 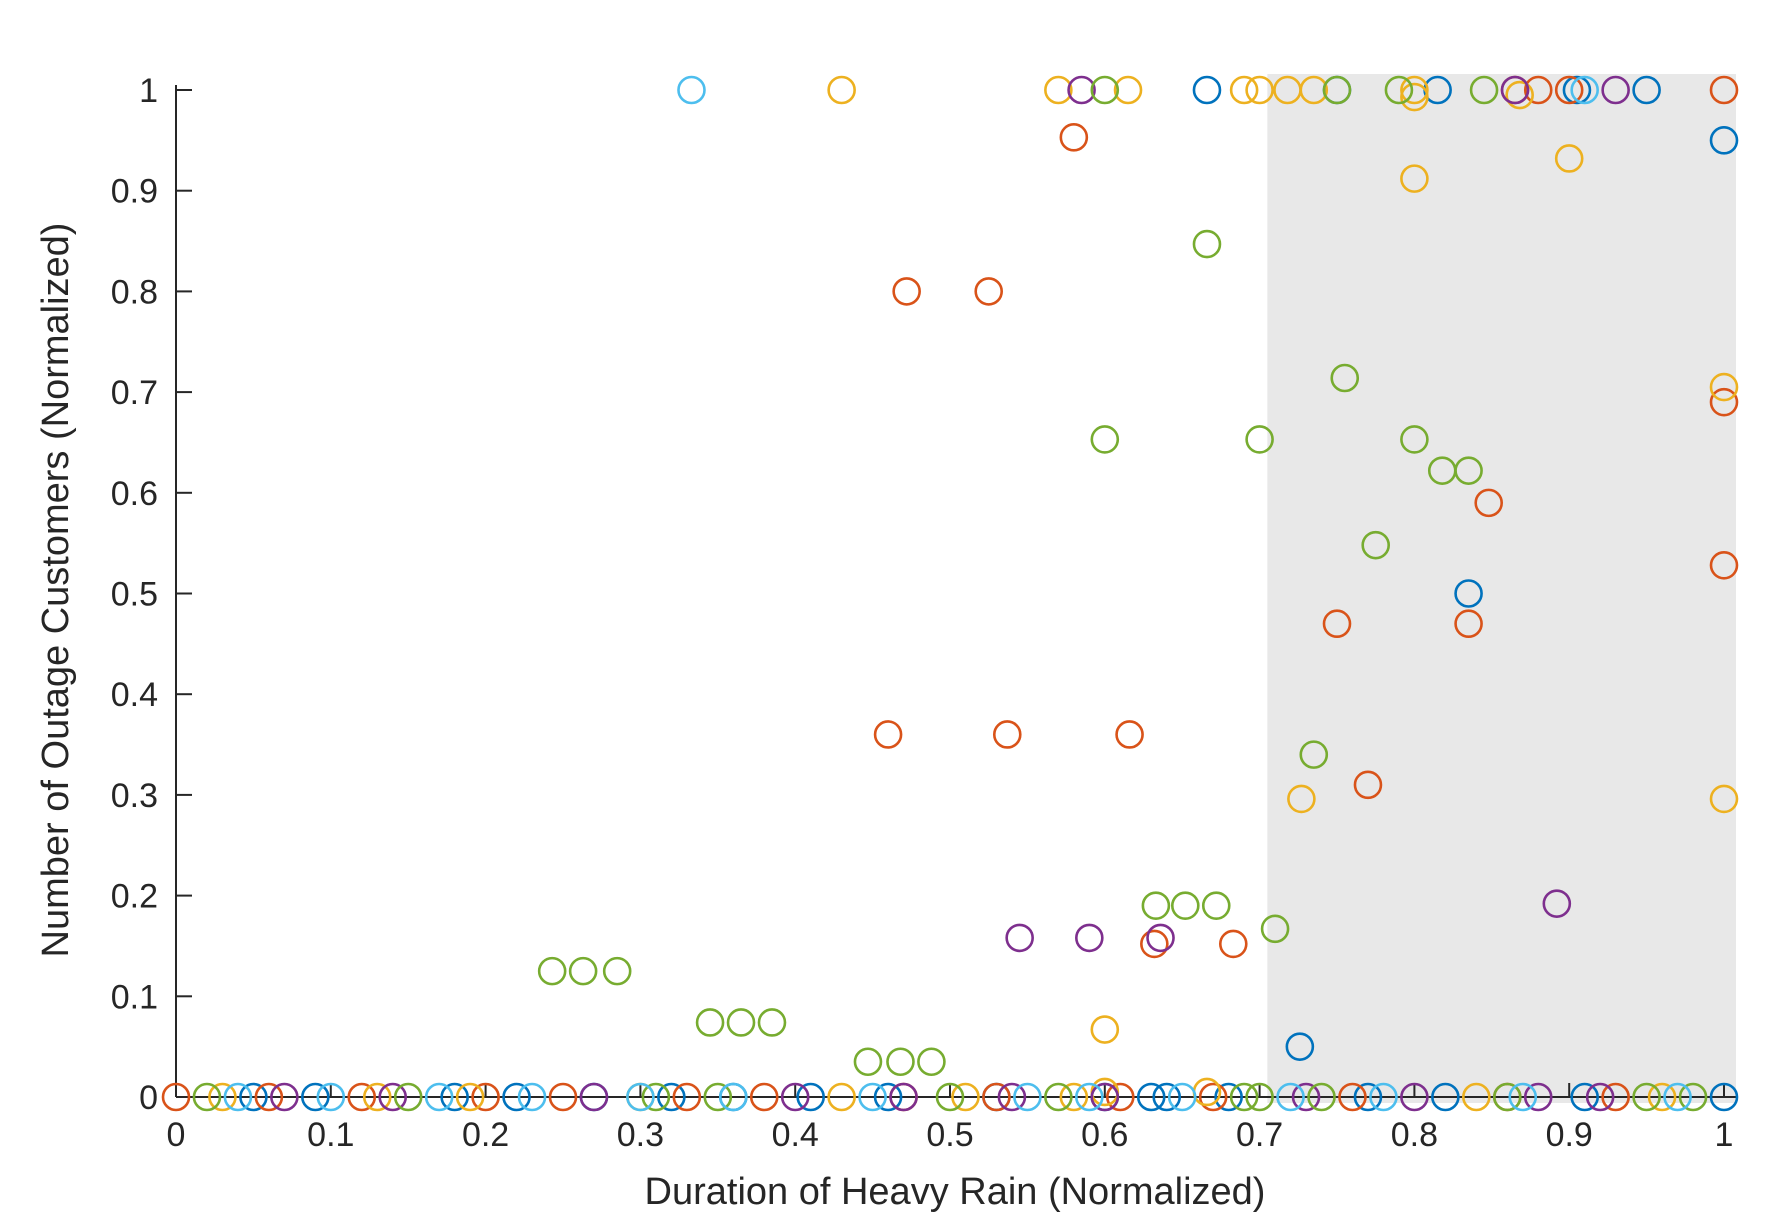 I want to click on y-tick-label: 0.8, so click(x=134, y=292).